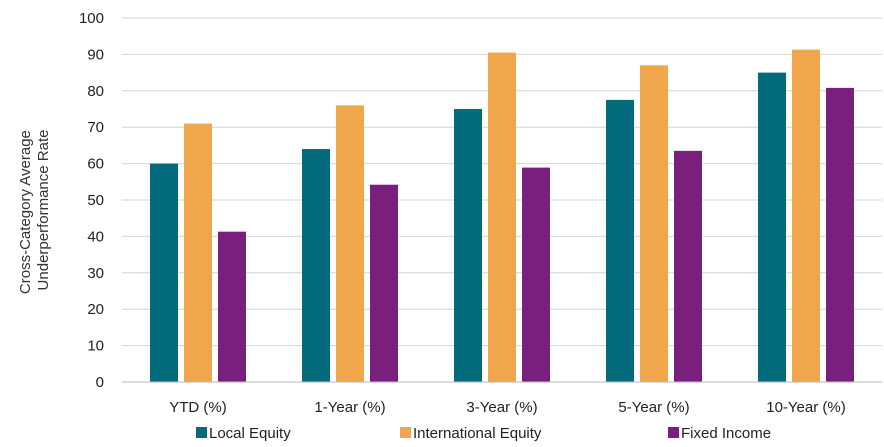 The width and height of the screenshot is (884, 447). I want to click on x-category-label: 1-Year (%), so click(349, 407).